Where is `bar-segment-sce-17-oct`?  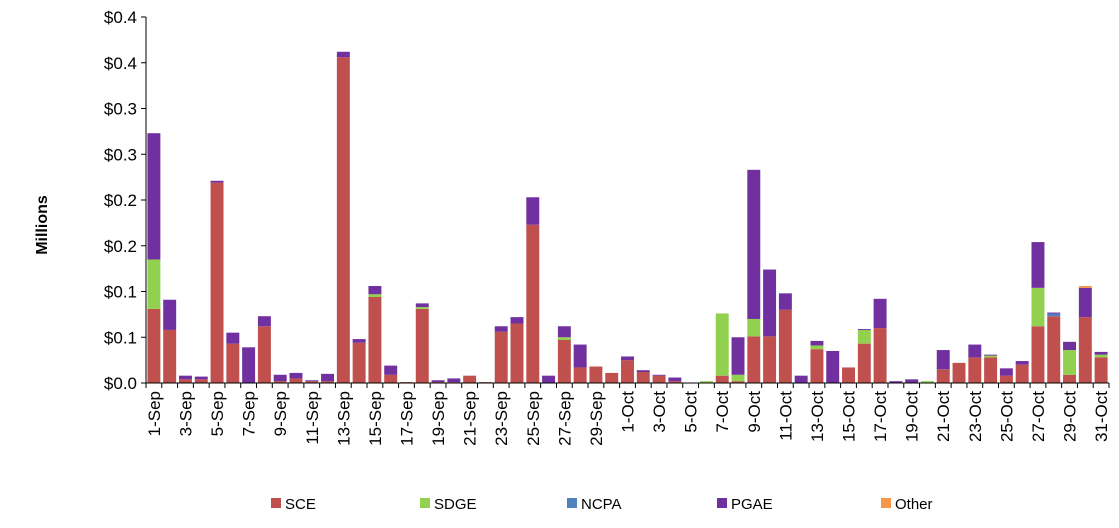
bar-segment-sce-17-oct is located at coordinates (880, 355).